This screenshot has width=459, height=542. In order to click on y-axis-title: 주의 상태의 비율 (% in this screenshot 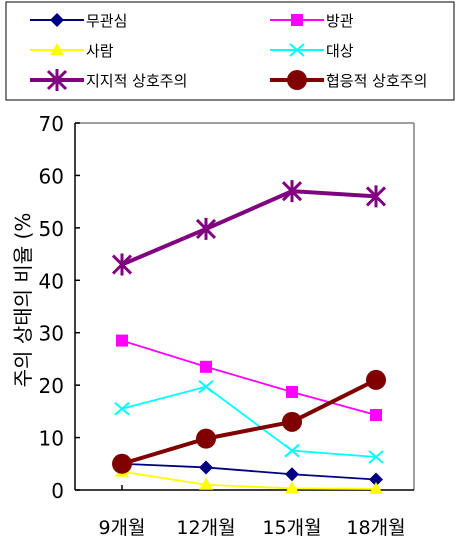, I will do `click(23, 300)`.